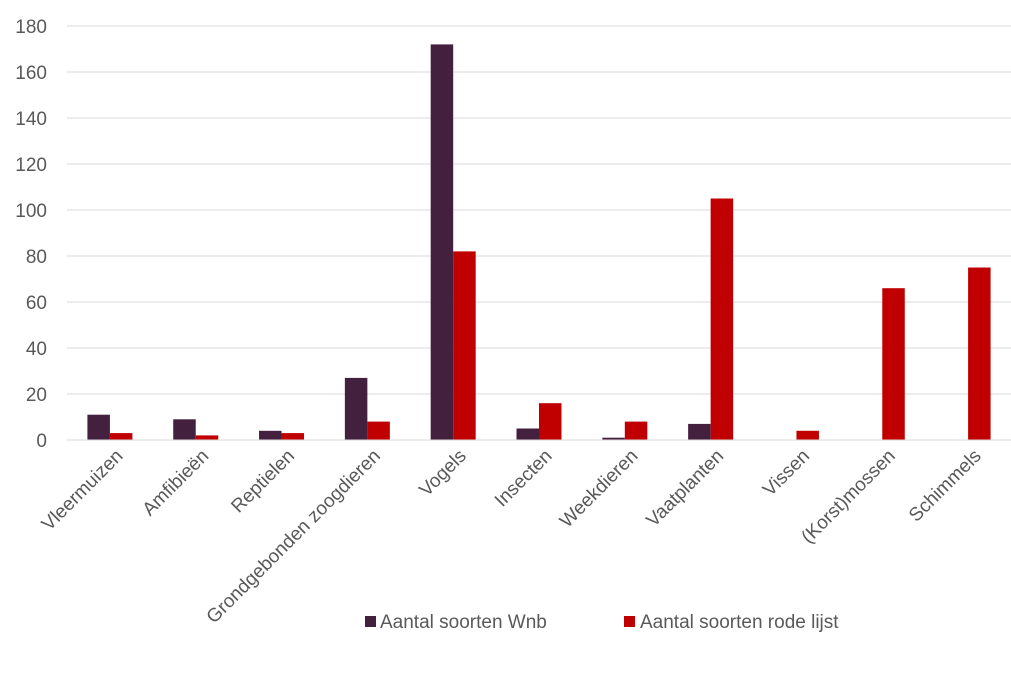 The image size is (1011, 675). Describe the element at coordinates (263, 482) in the screenshot. I see `x-tick-label: Reptielen` at that location.